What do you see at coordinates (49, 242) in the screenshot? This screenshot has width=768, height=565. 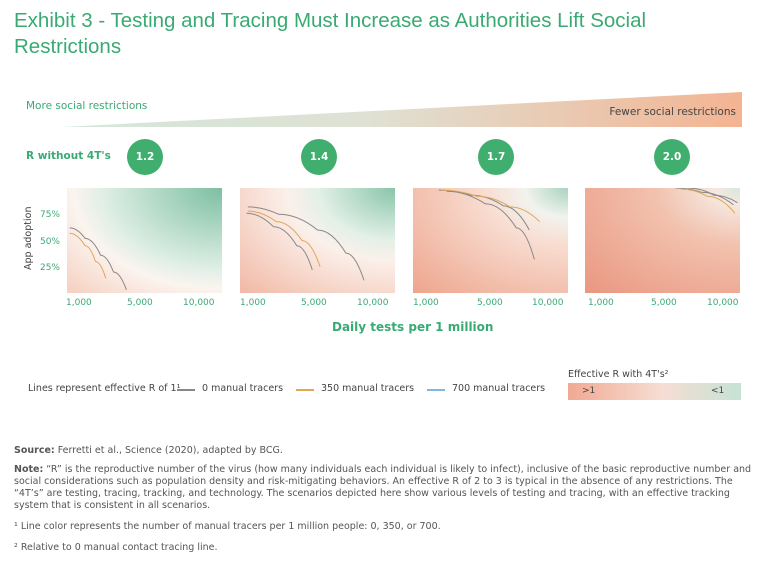 I see `y-tick-label: 50%` at bounding box center [49, 242].